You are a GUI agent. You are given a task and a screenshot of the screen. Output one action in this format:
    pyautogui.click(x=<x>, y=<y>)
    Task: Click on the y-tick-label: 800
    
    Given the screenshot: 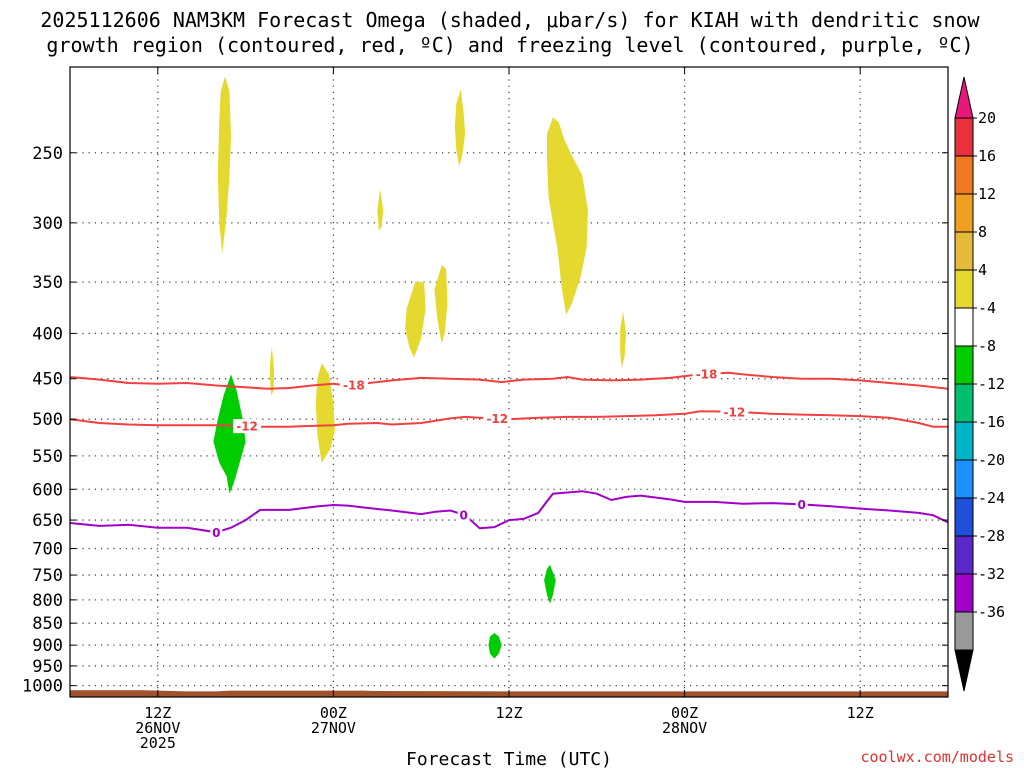 What is the action you would take?
    pyautogui.click(x=47, y=601)
    